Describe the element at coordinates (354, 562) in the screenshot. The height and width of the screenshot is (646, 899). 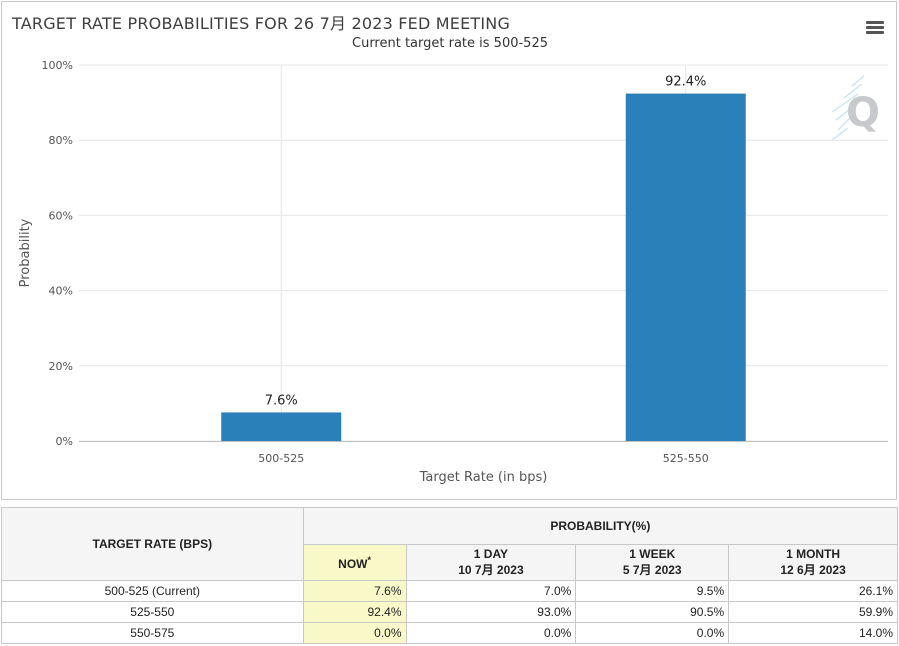
I see `col-header-now: NOW*` at that location.